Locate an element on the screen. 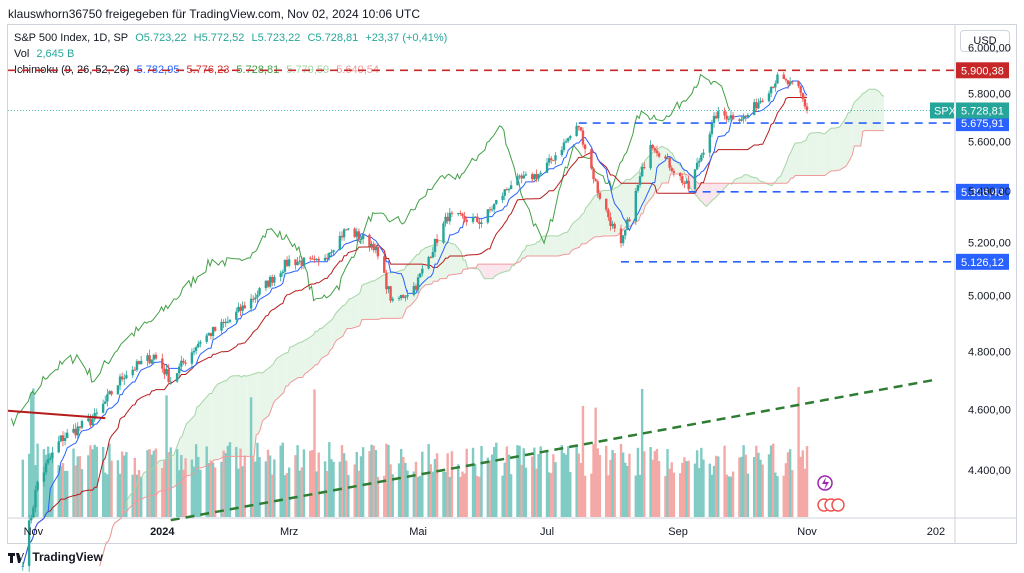 This screenshot has height=573, width=1024. close-value: C5.728,81 is located at coordinates (333, 38).